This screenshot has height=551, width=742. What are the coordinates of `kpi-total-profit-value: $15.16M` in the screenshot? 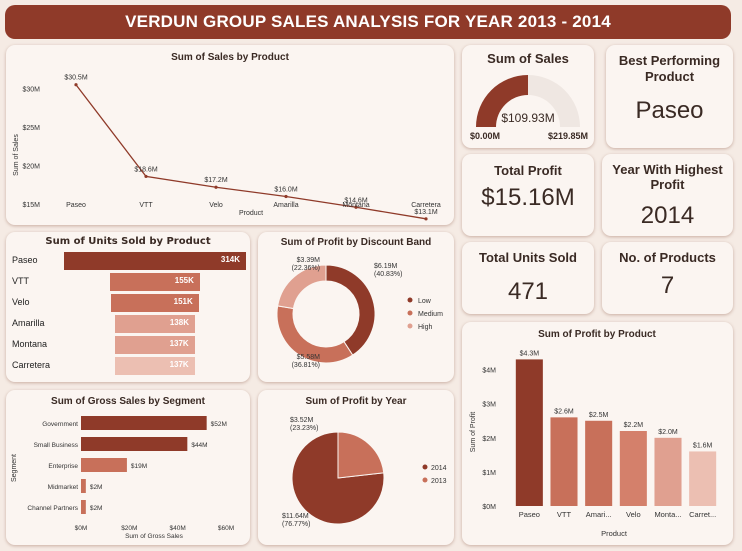 It's located at (528, 197).